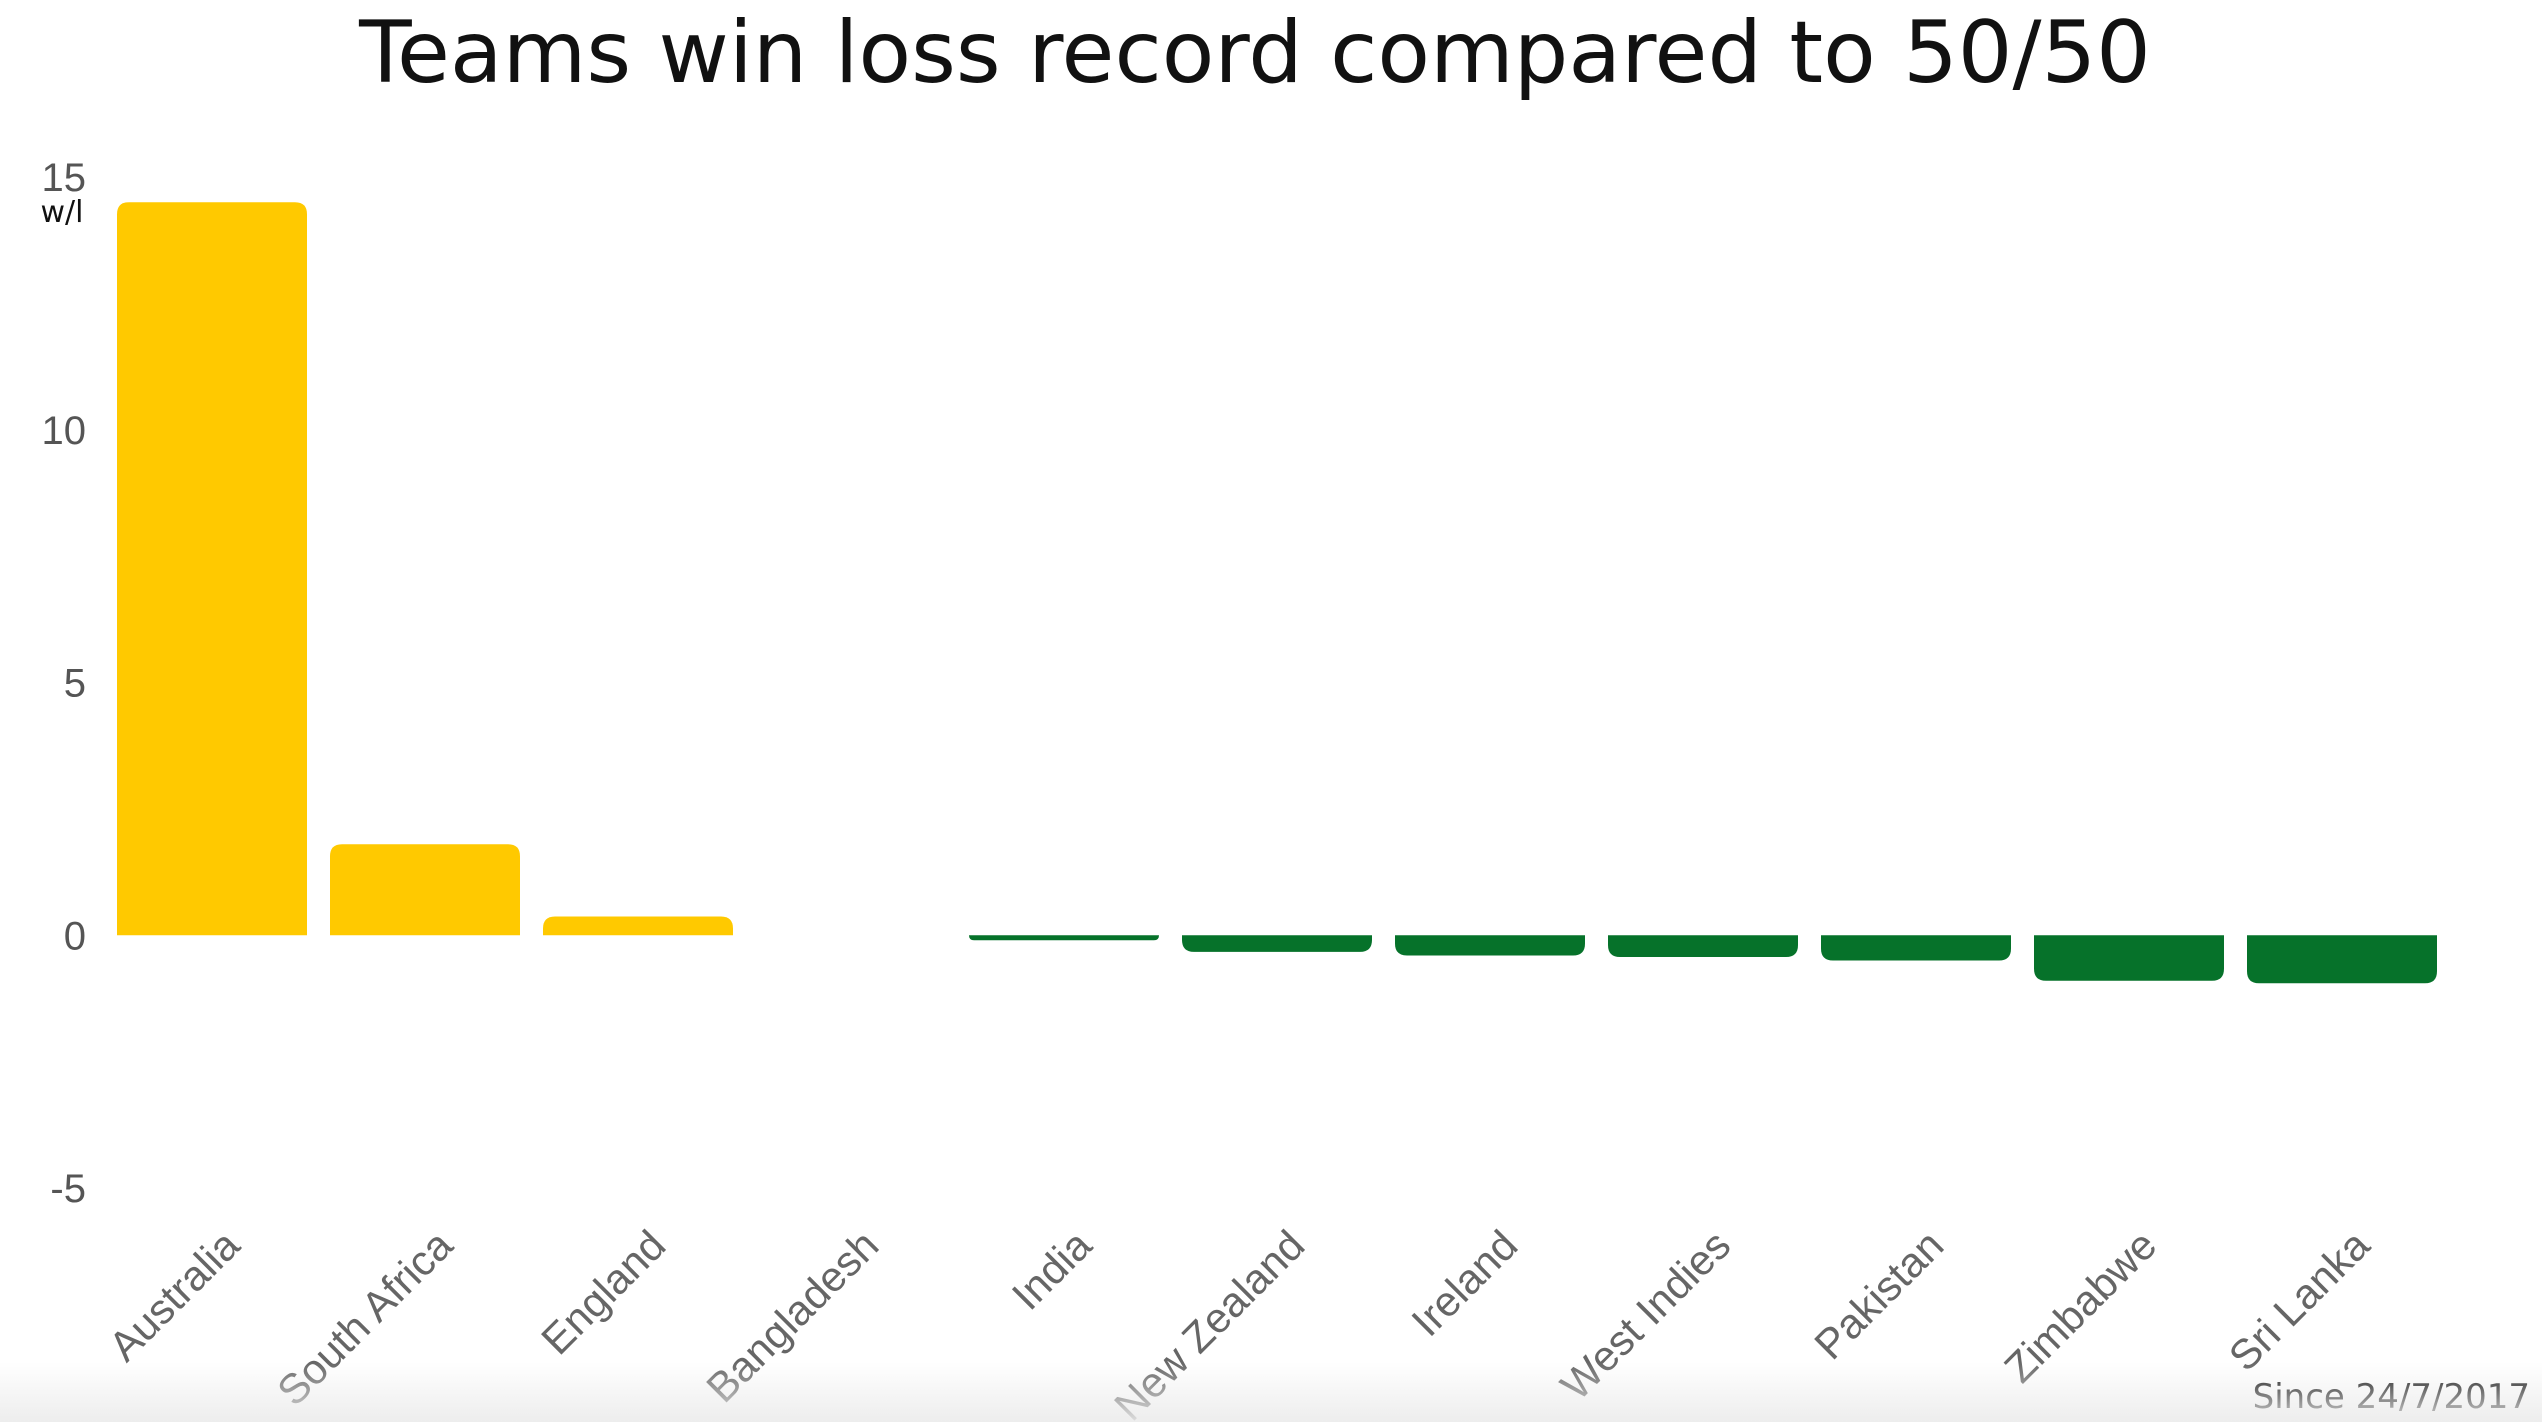 This screenshot has width=2542, height=1422. Describe the element at coordinates (68, 1189) in the screenshot. I see `y-tick-label: -5` at that location.